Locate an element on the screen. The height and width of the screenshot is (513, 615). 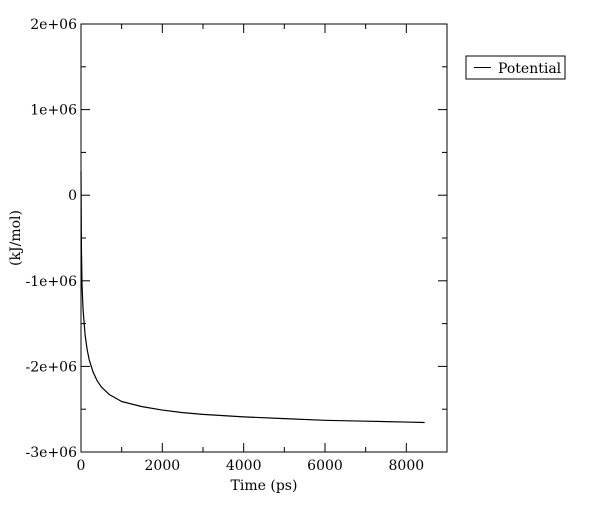
y-axis-title: (kJ/mol) is located at coordinates (16, 238).